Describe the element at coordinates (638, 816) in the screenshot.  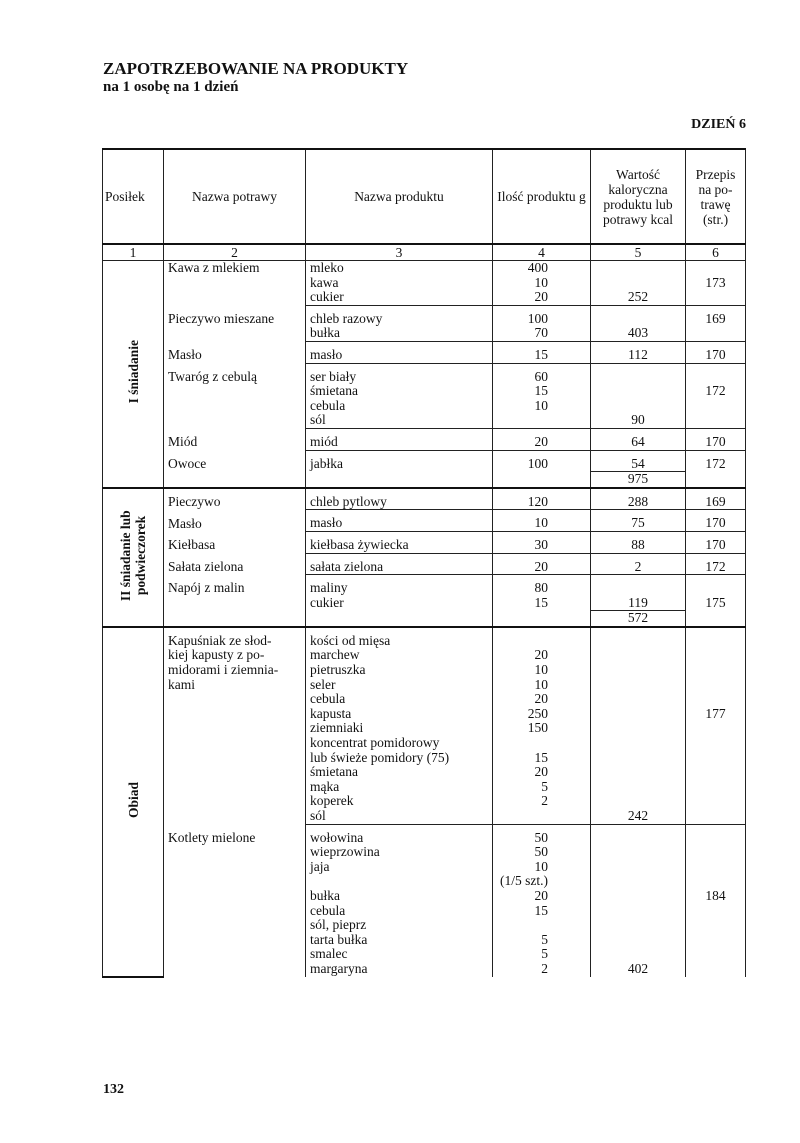
I see `kcal-value: 242` at that location.